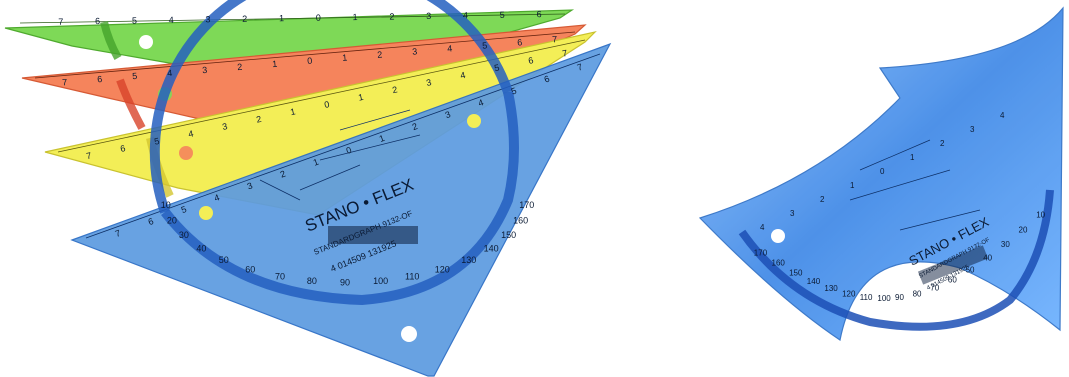  I want to click on flexed-protractor-number: 110, so click(866, 297).